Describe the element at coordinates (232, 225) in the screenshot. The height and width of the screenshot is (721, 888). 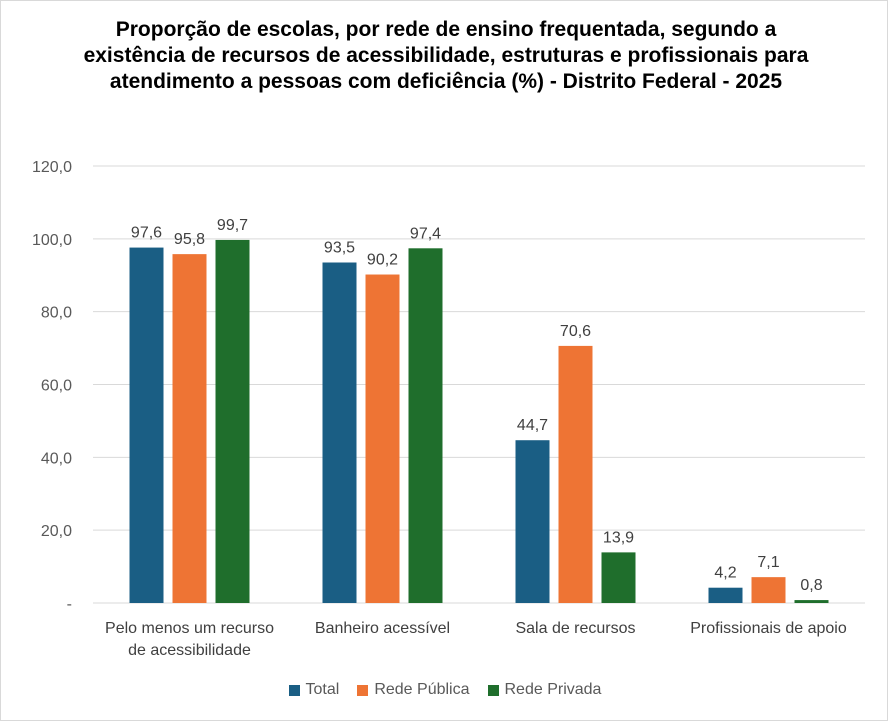
I see `data-label: 99,7` at that location.